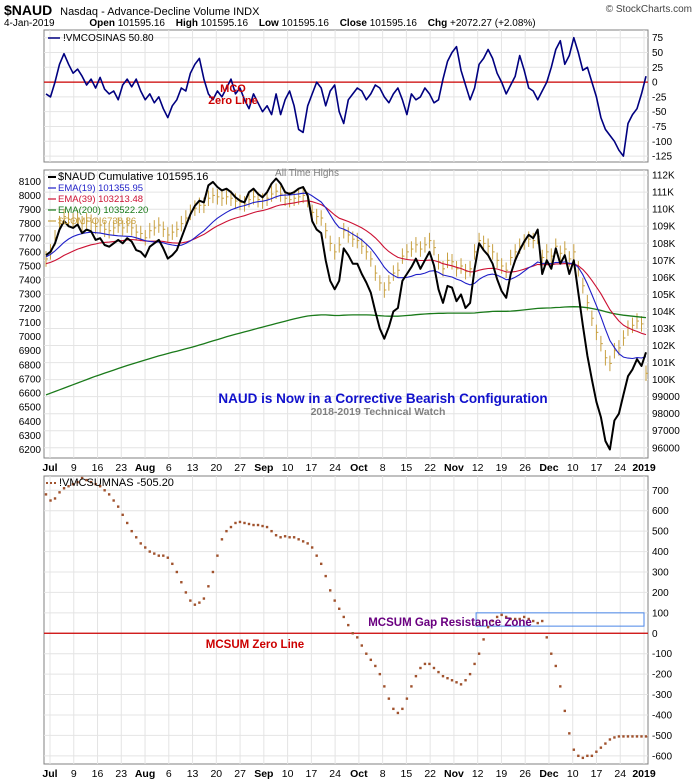 The image size is (700, 780). What do you see at coordinates (493, 23) in the screenshot?
I see `chg-value: +2072.27 (+2.08%)` at bounding box center [493, 23].